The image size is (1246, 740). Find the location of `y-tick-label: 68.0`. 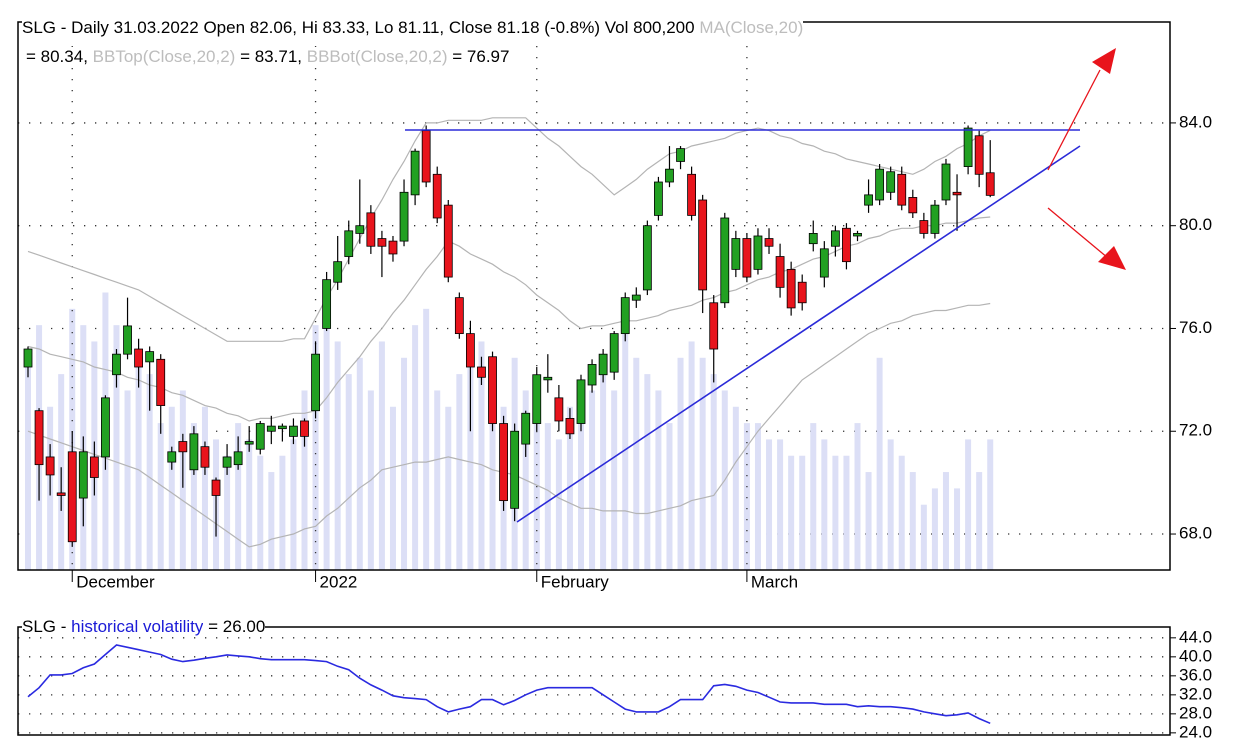

y-tick-label: 68.0 is located at coordinates (1195, 533).